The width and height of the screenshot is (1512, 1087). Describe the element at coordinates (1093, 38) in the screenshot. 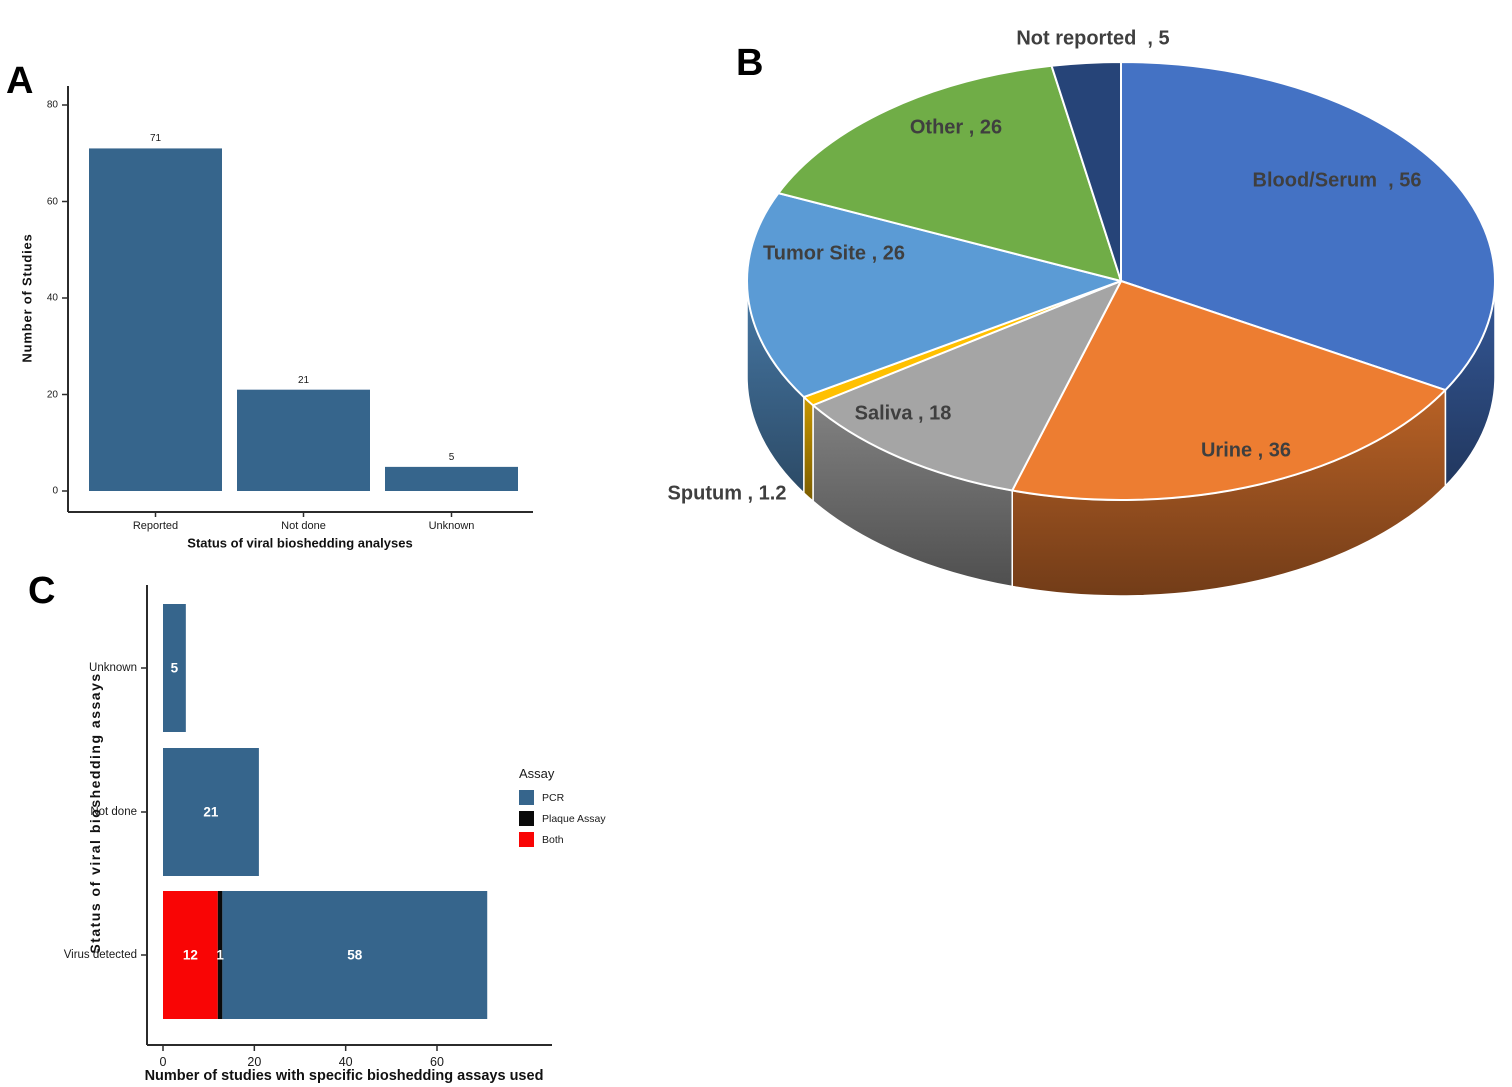

I see `pie-label-not-reported: Not reported , 5` at that location.